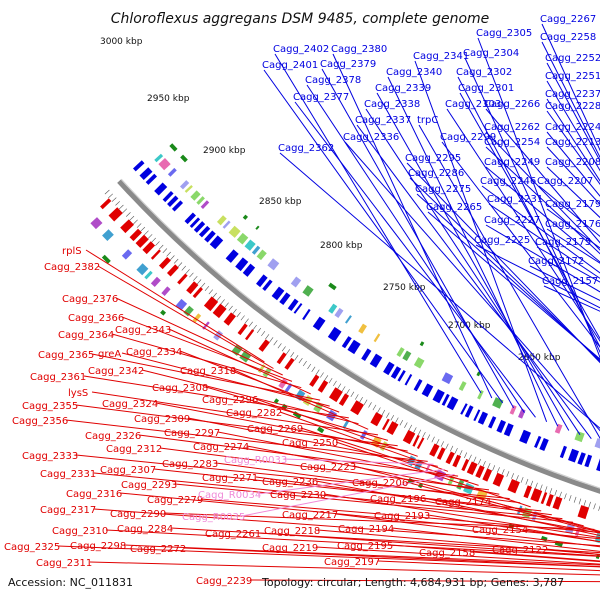 This screenshot has width=600, height=600. What do you see at coordinates (321, 97) in the screenshot?
I see `gene-label-cagg-2377: Cagg_2377` at bounding box center [321, 97].